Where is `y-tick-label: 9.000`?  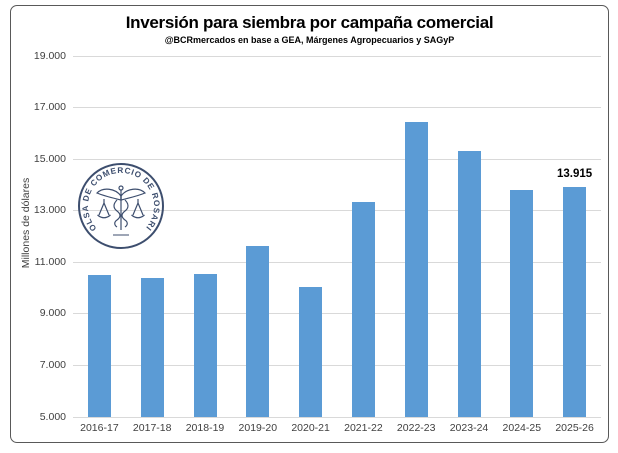
y-tick-label: 9.000 is located at coordinates (52, 313).